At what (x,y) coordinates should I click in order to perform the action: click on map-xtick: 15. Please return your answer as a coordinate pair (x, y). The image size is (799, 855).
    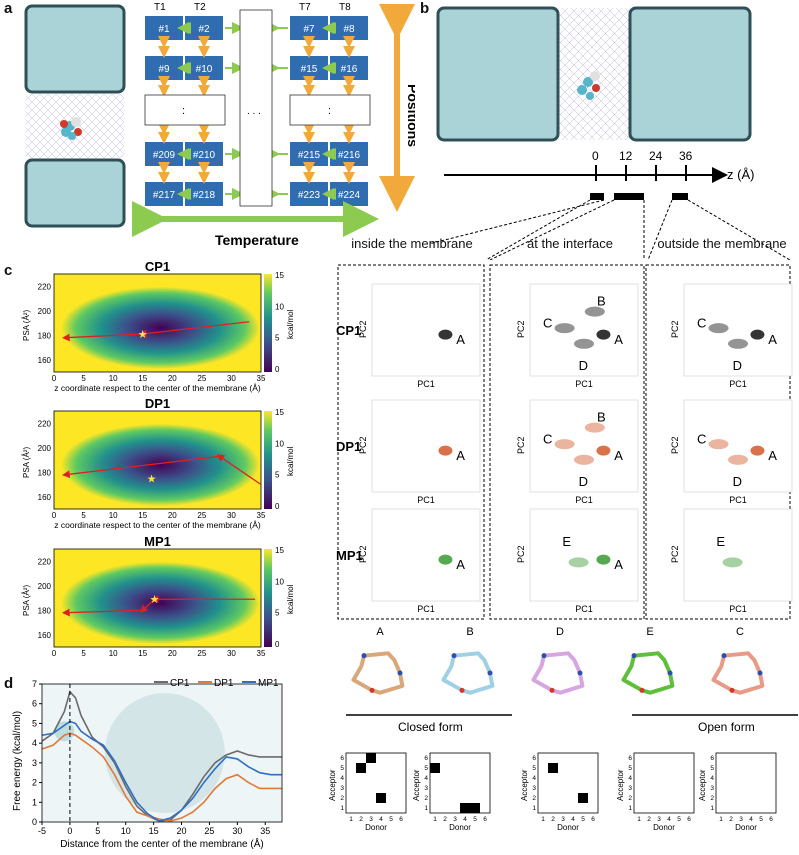
    Looking at the image, I should click on (142, 515).